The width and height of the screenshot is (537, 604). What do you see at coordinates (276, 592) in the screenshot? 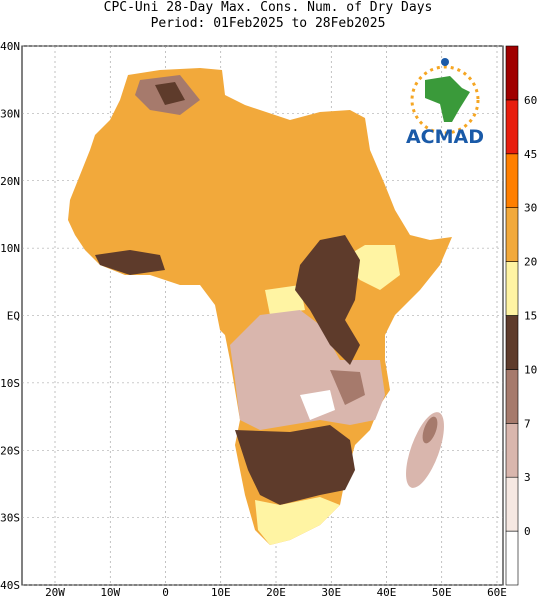
I see `lon-label: 20E` at bounding box center [276, 592].